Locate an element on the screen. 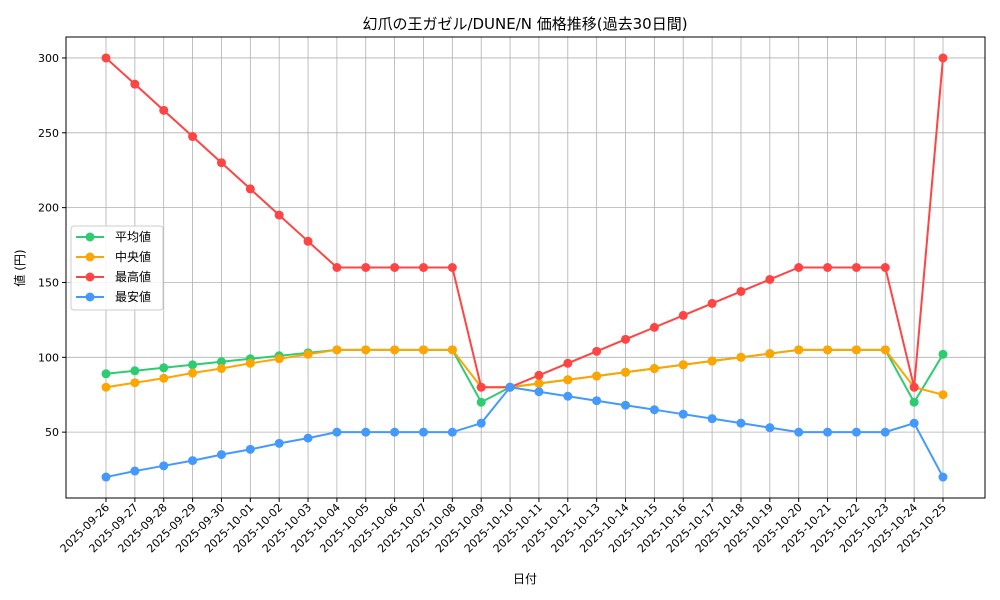 This screenshot has width=1000, height=600. legend-label: 平均値 is located at coordinates (133, 236).